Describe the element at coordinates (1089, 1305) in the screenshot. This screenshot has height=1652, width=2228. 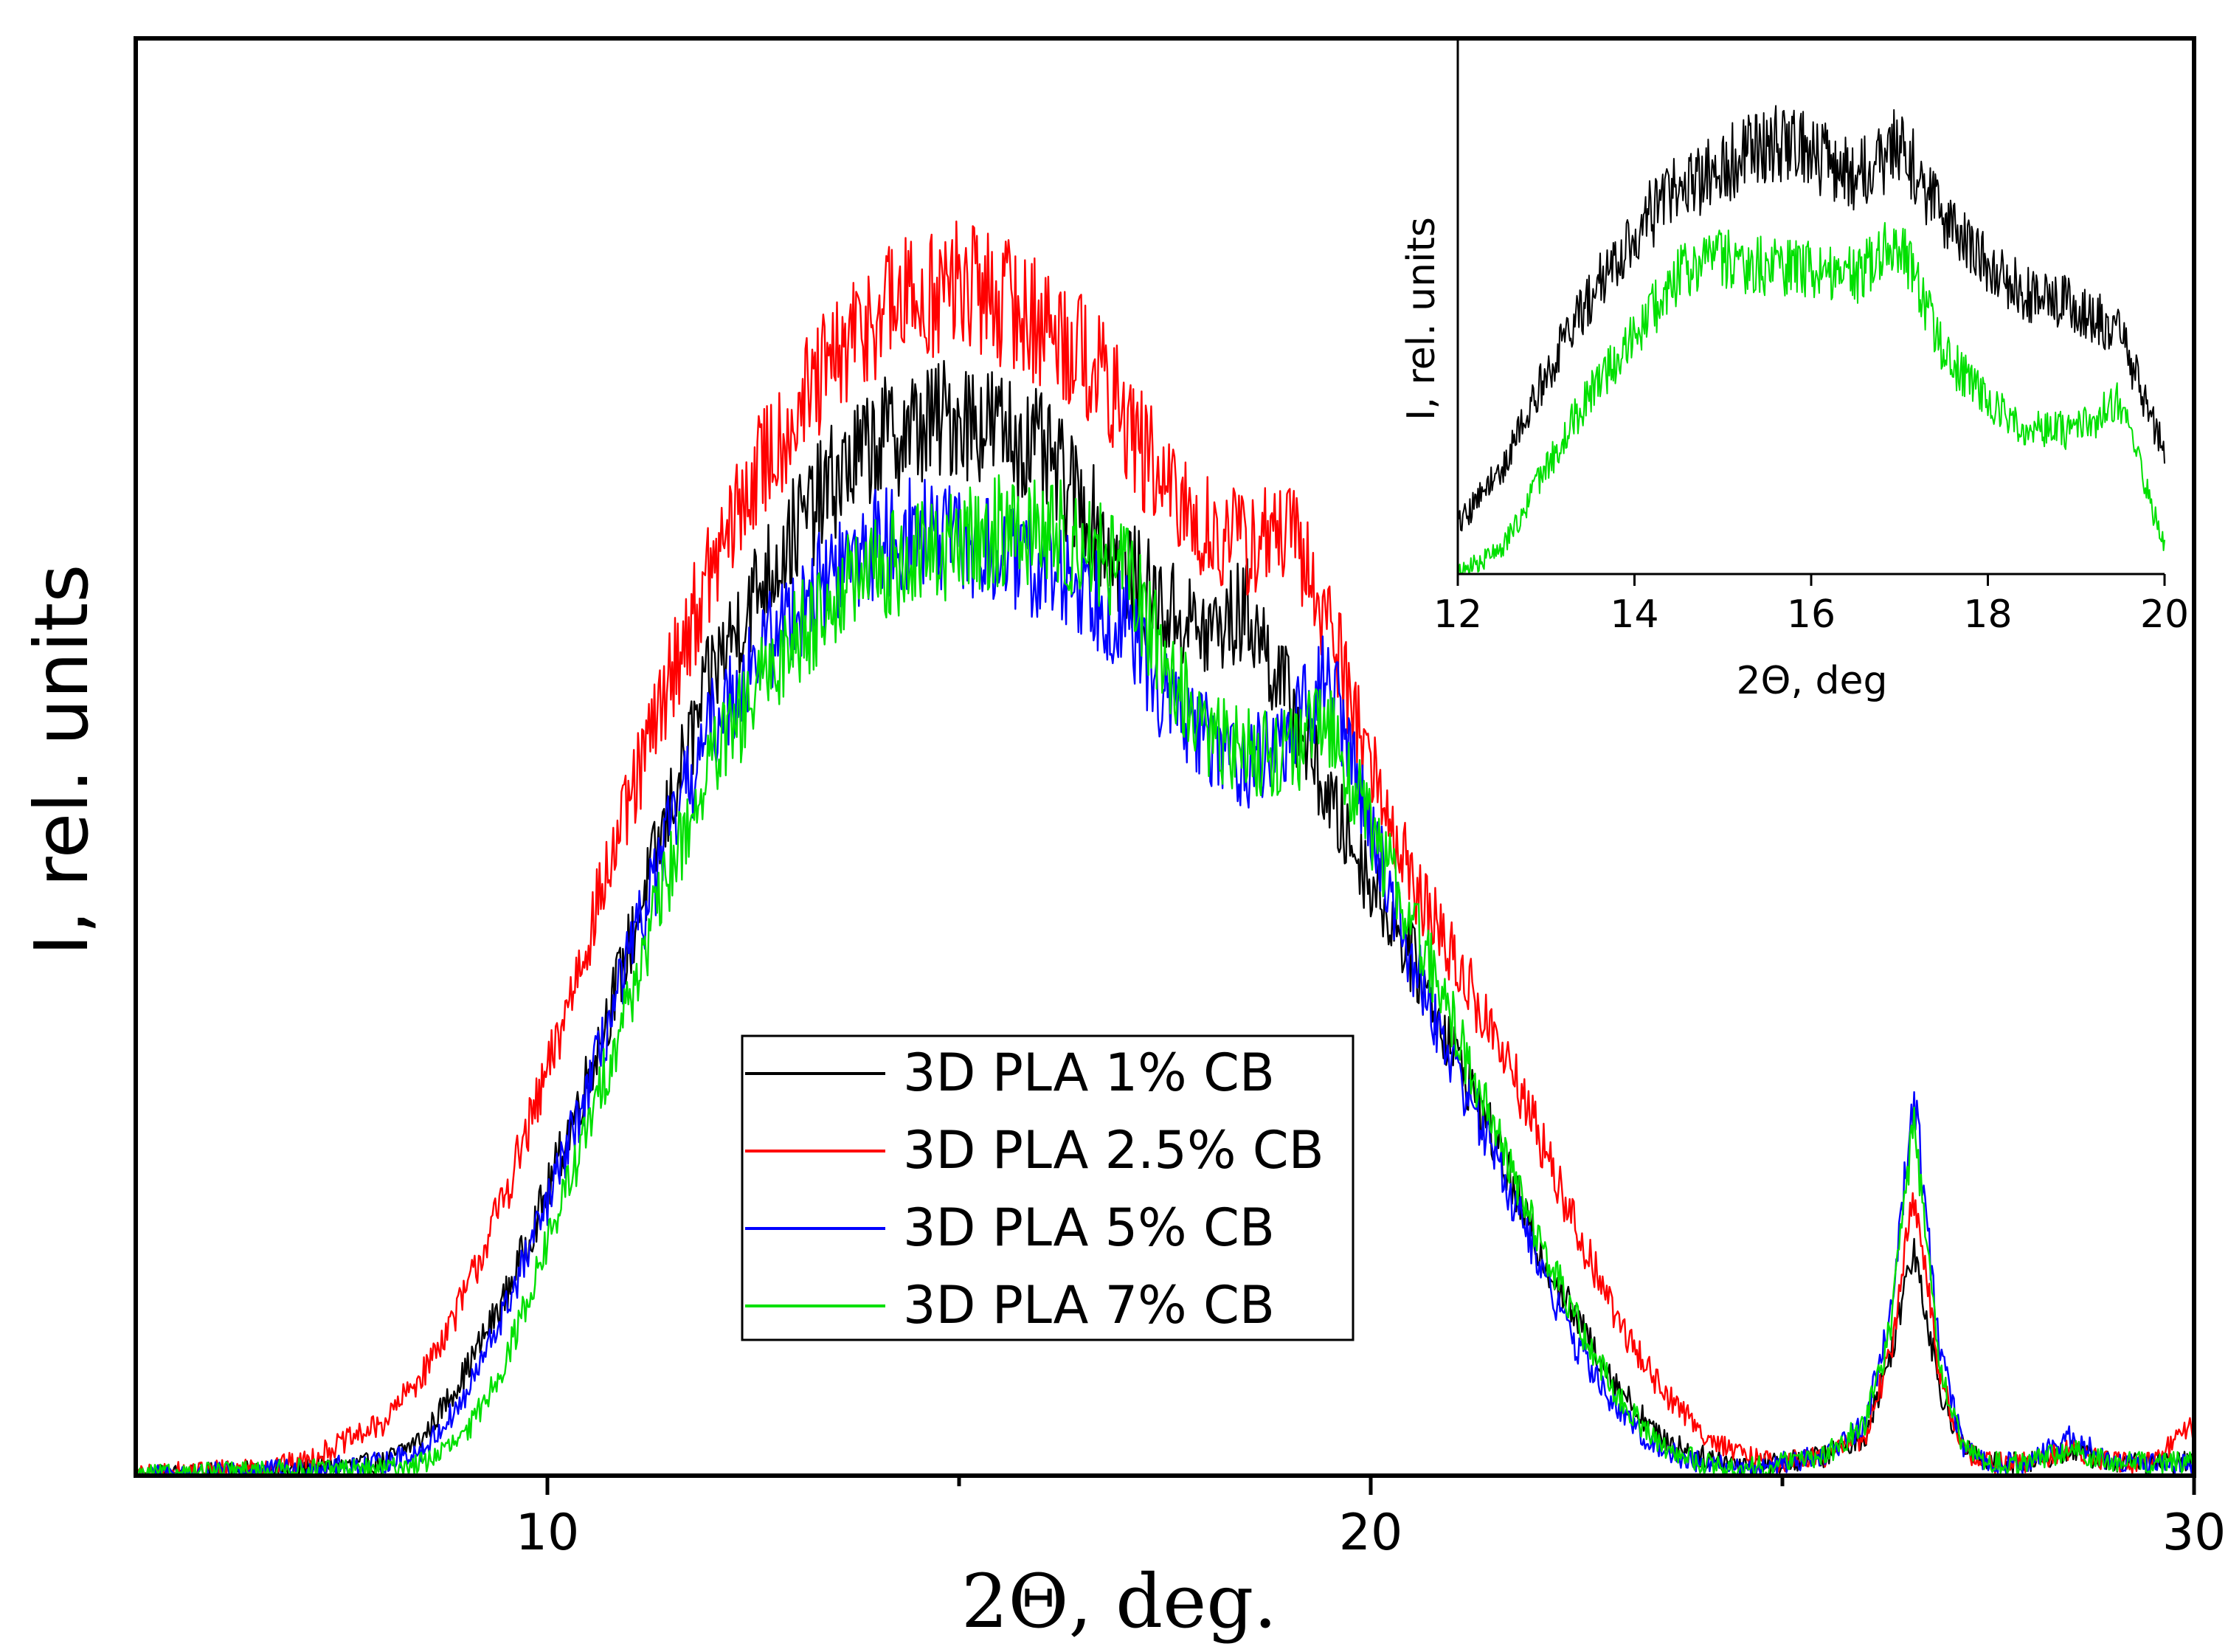
I see `legend-label-4: 3D PLA 7% CB` at that location.